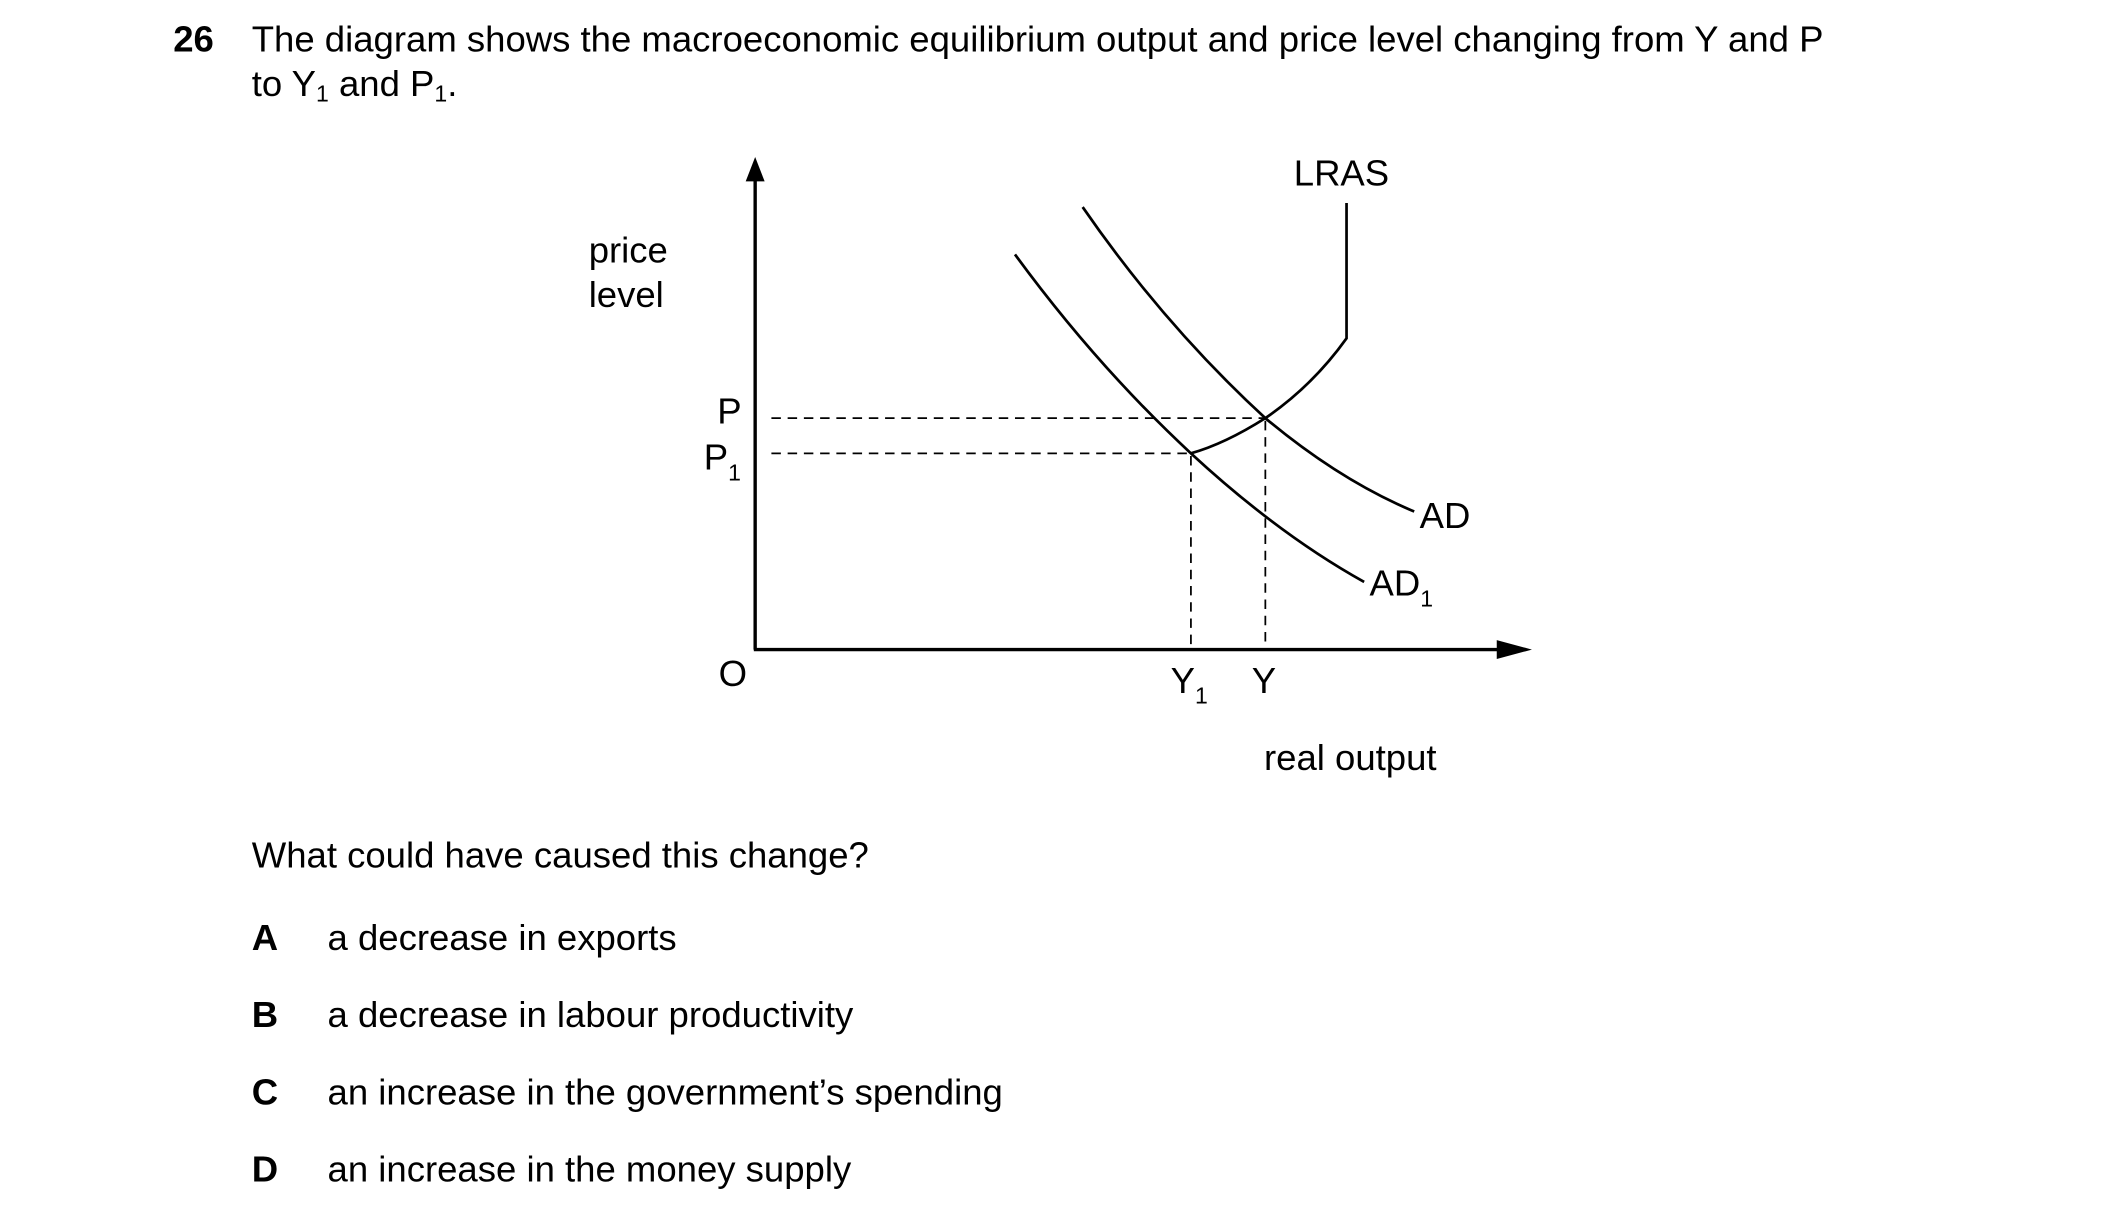 Image resolution: width=2122 pixels, height=1222 pixels. What do you see at coordinates (722, 461) in the screenshot?
I see `p1-label: P1` at bounding box center [722, 461].